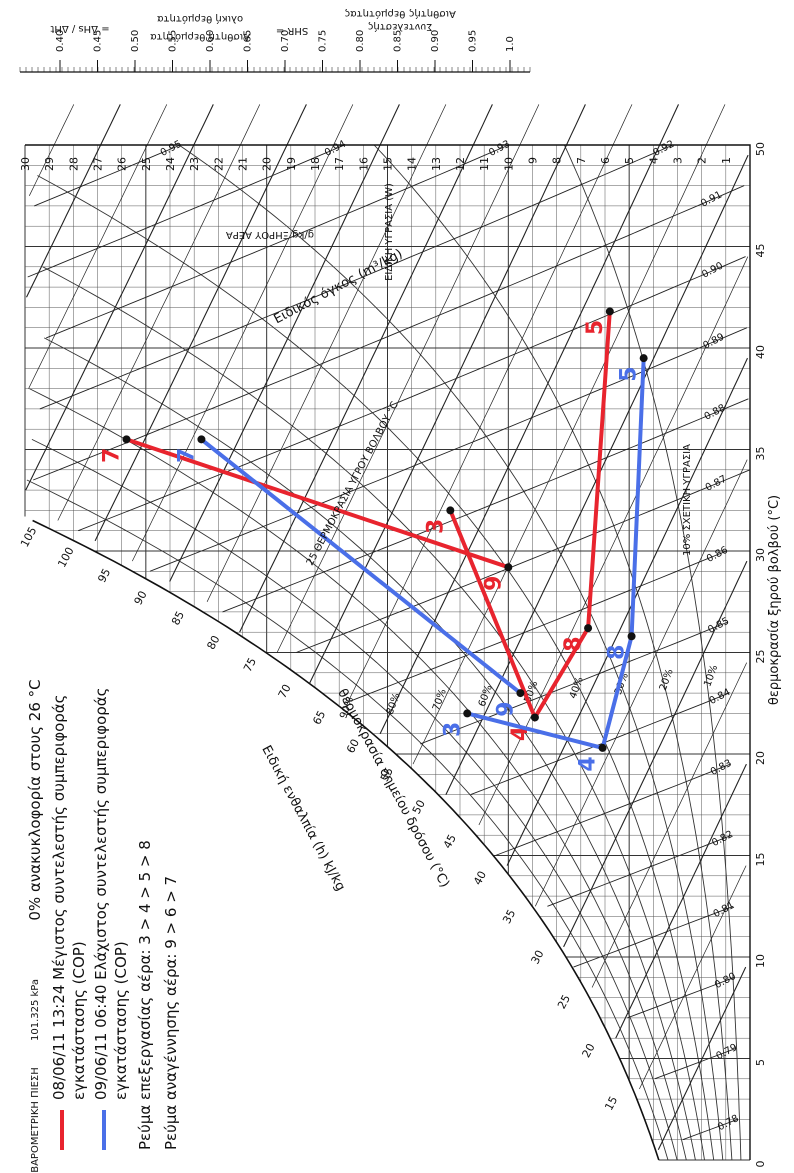 This screenshot has width=794, height=1173. I want to click on data-point-label: 8, so click(617, 652).